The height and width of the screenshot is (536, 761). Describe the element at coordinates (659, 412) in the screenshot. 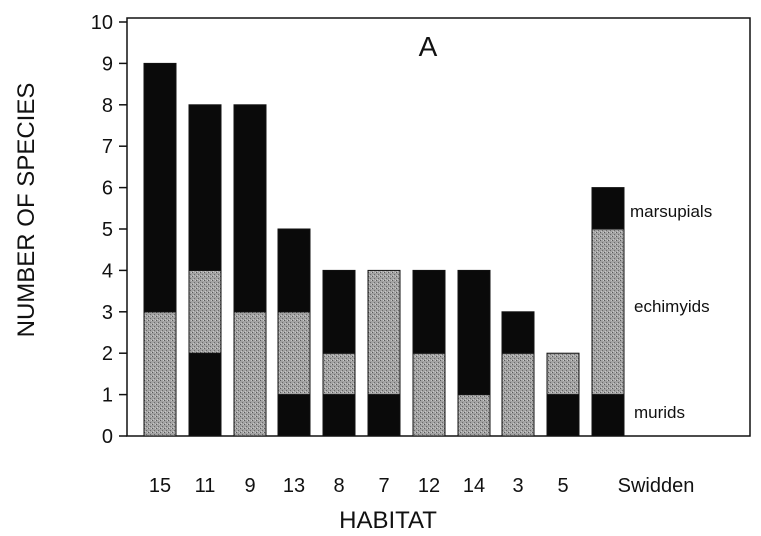

I see `series-label-murids: murids` at that location.